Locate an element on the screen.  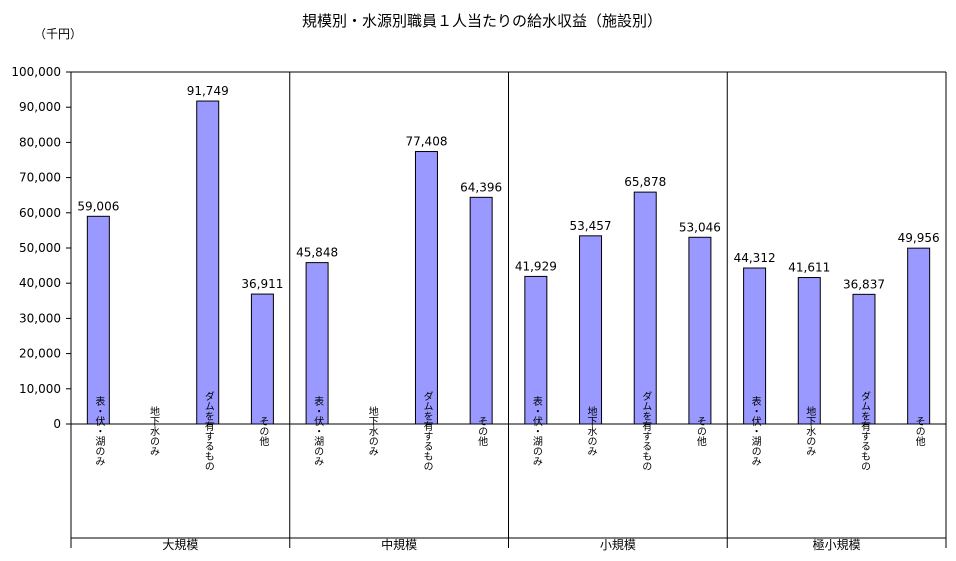
data-label: 49,956 is located at coordinates (919, 238).